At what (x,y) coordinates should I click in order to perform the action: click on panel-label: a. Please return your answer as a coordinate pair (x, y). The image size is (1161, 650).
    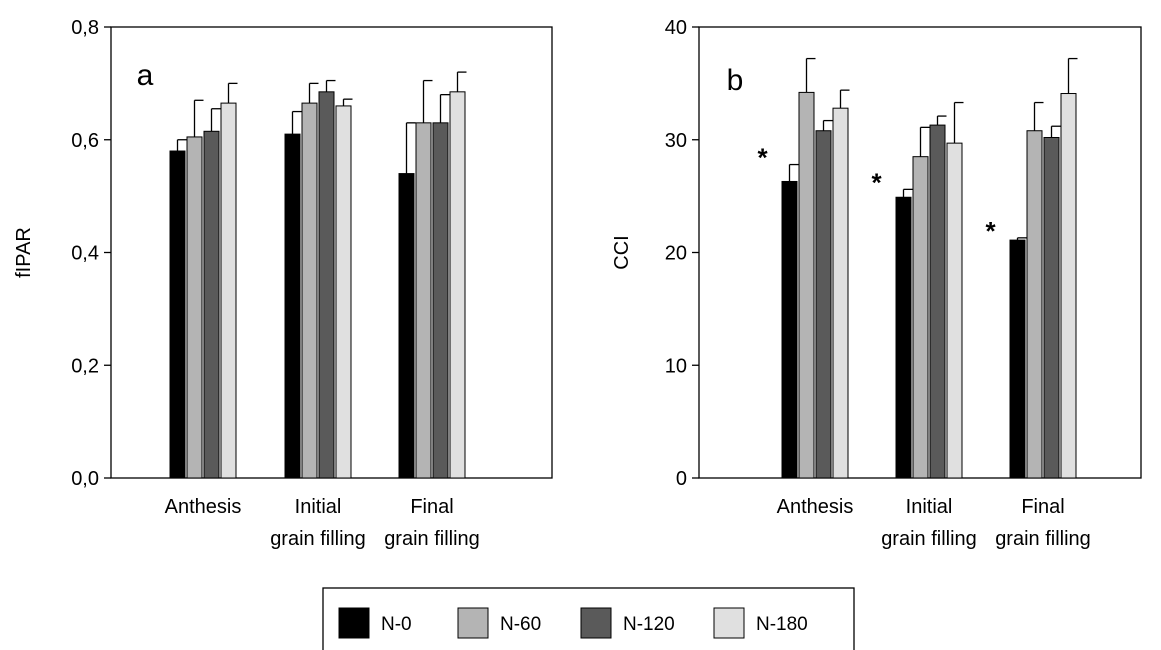
    Looking at the image, I should click on (145, 75).